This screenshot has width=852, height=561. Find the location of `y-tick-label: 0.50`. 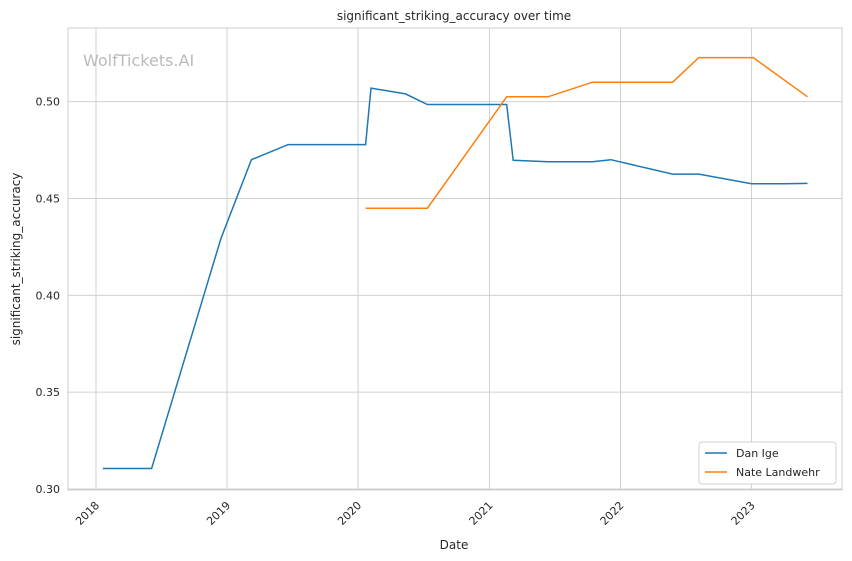

y-tick-label: 0.50 is located at coordinates (48, 102).